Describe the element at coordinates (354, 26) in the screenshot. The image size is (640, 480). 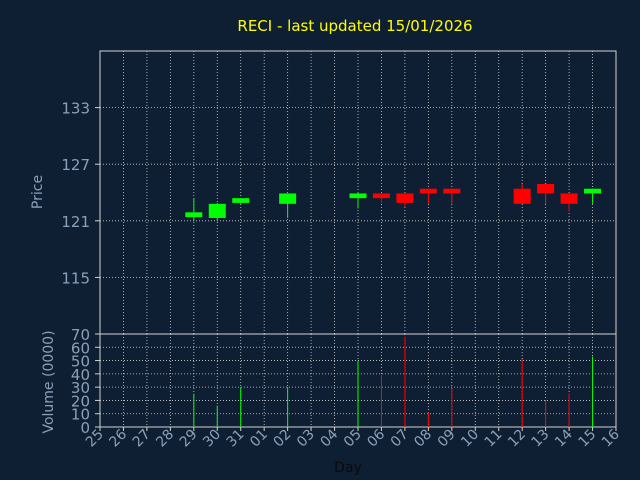
I see `chart-title: RECI - last updated 15/01/2026` at that location.